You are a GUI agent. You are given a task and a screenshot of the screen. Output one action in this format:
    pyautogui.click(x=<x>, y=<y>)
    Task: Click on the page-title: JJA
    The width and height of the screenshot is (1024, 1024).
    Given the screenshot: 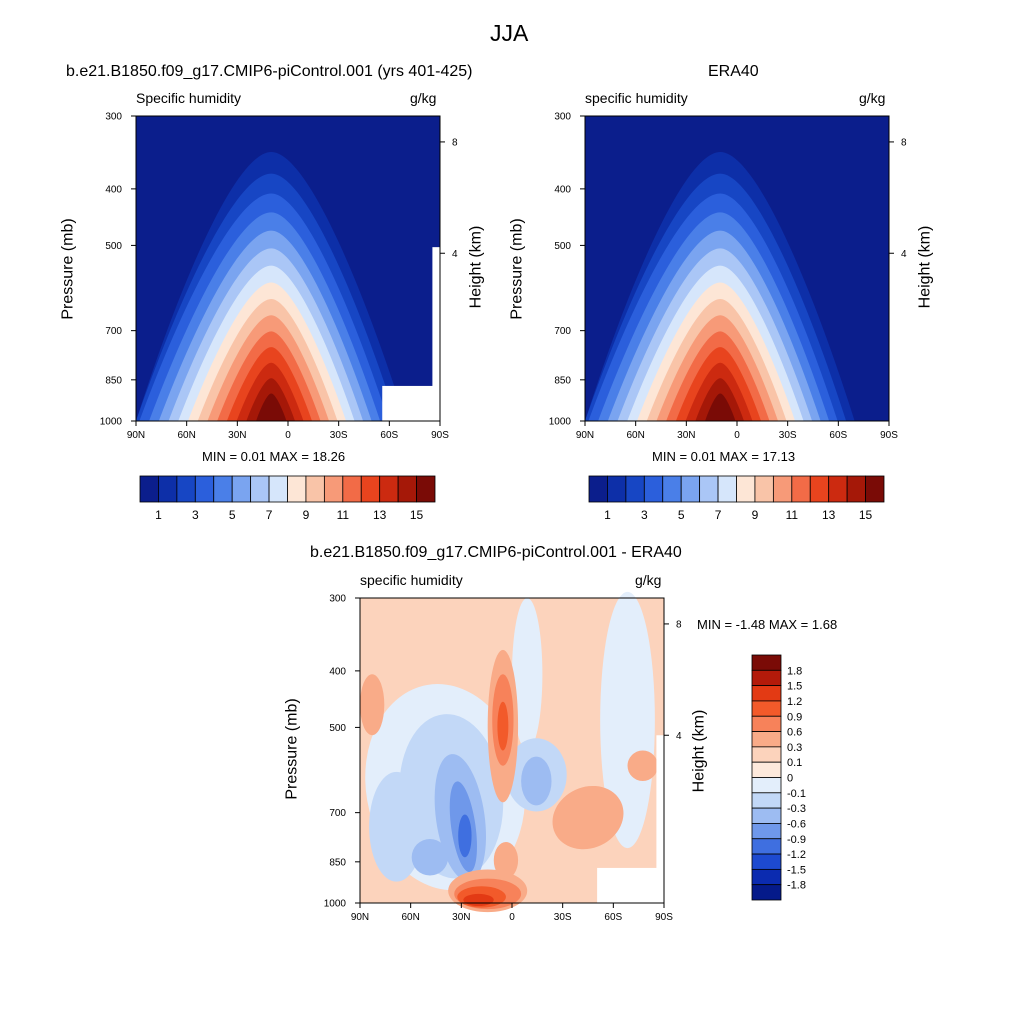 What is the action you would take?
    pyautogui.click(x=509, y=33)
    